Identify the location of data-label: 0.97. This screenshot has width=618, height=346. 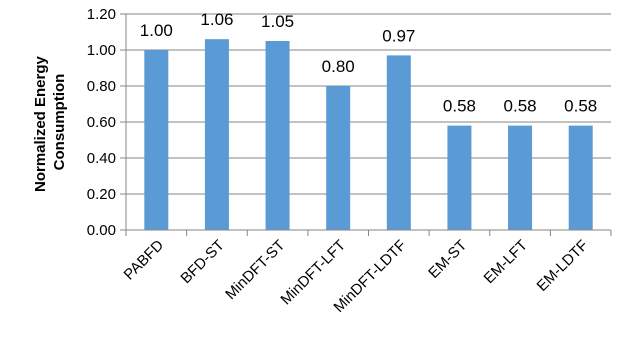
(398, 35).